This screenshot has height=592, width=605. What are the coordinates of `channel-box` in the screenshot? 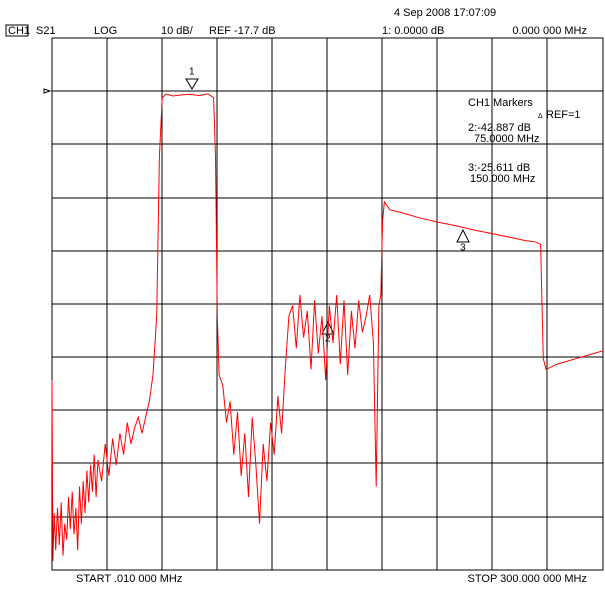 It's located at (17, 30).